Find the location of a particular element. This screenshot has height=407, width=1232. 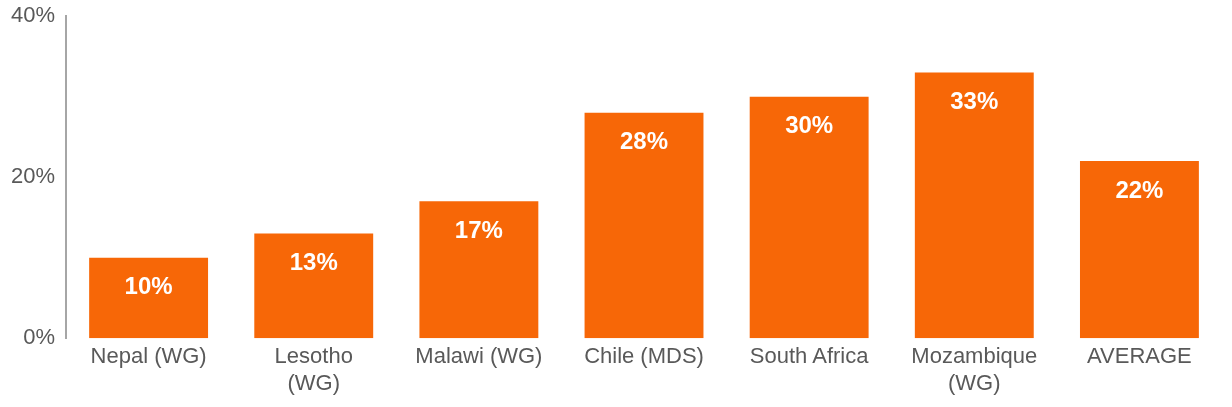

y-tick-label: 20% is located at coordinates (33, 176).